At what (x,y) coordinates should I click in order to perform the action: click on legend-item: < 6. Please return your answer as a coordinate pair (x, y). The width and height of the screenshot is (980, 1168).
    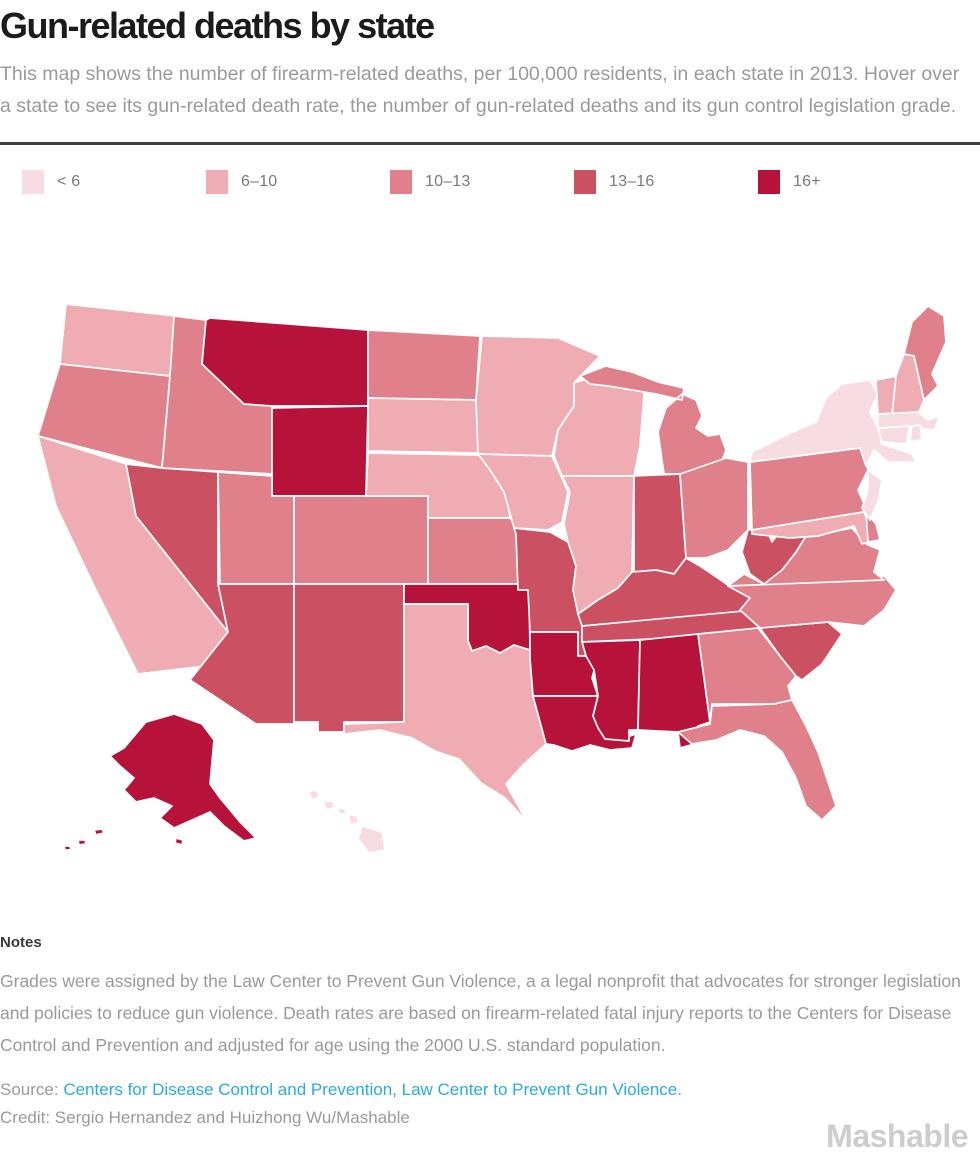
    Looking at the image, I should click on (114, 181).